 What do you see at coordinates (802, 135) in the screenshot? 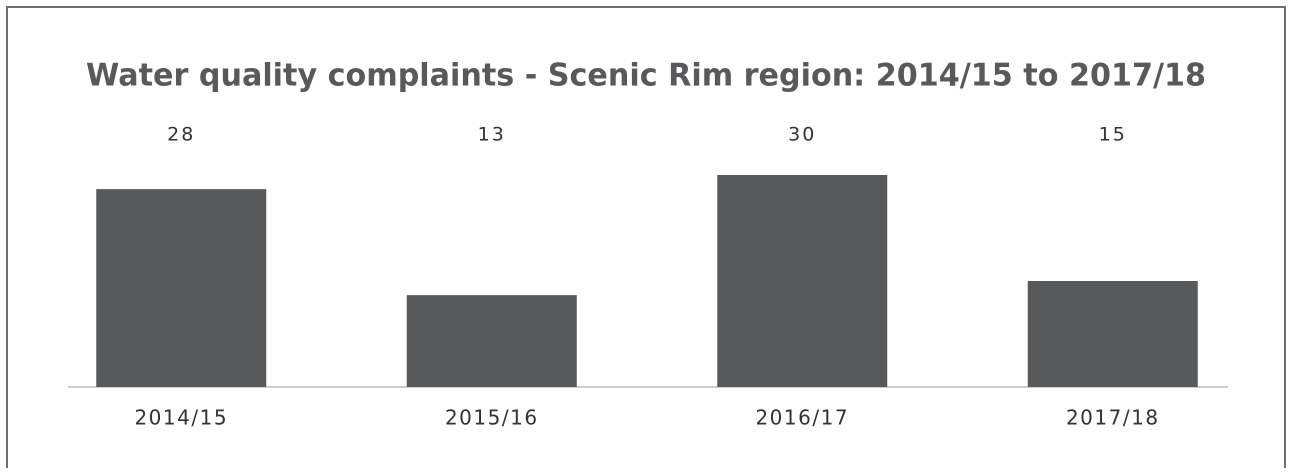
I see `value-label: 30` at bounding box center [802, 135].